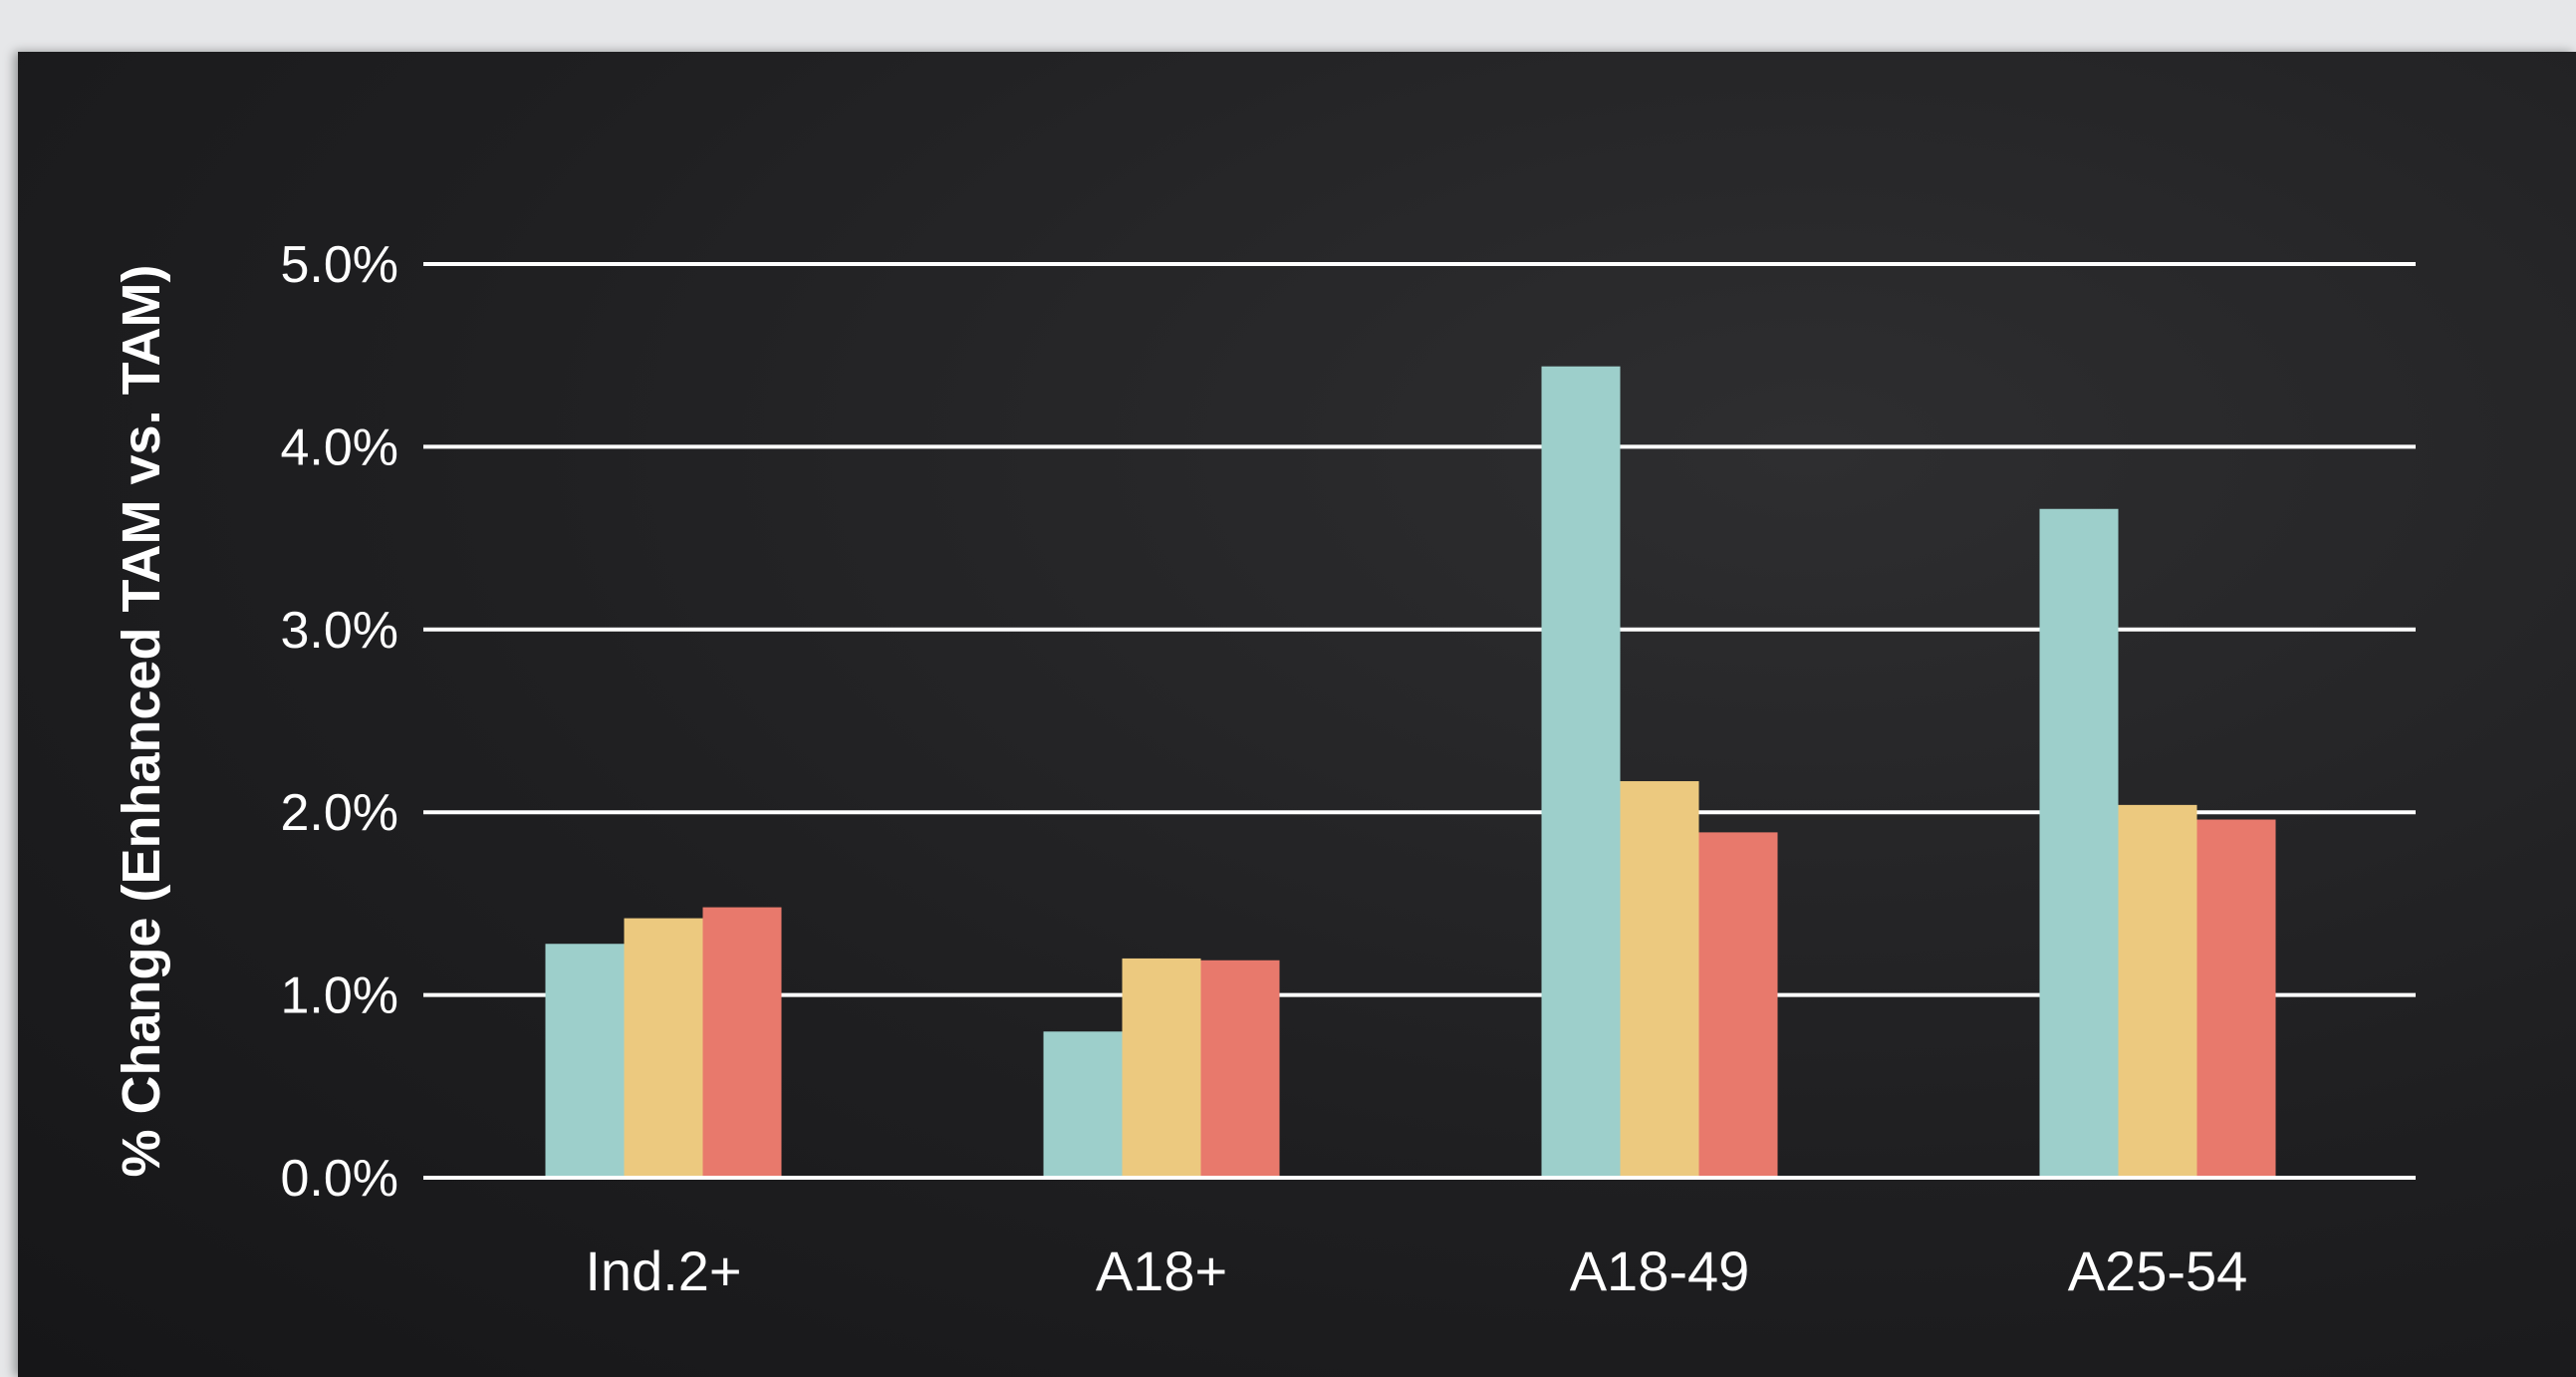  Describe the element at coordinates (1416, 1270) in the screenshot. I see `category-labels: Ind.2+ A18+ A18-49 A25-54` at that location.